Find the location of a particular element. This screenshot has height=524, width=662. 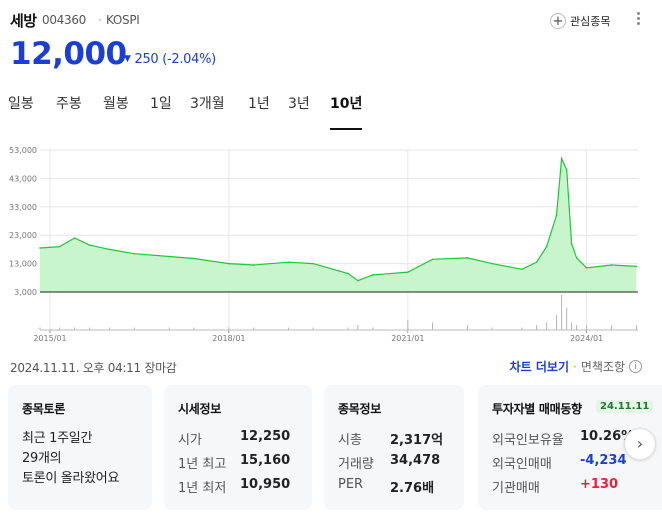

row-value: 2.76배 is located at coordinates (412, 488).